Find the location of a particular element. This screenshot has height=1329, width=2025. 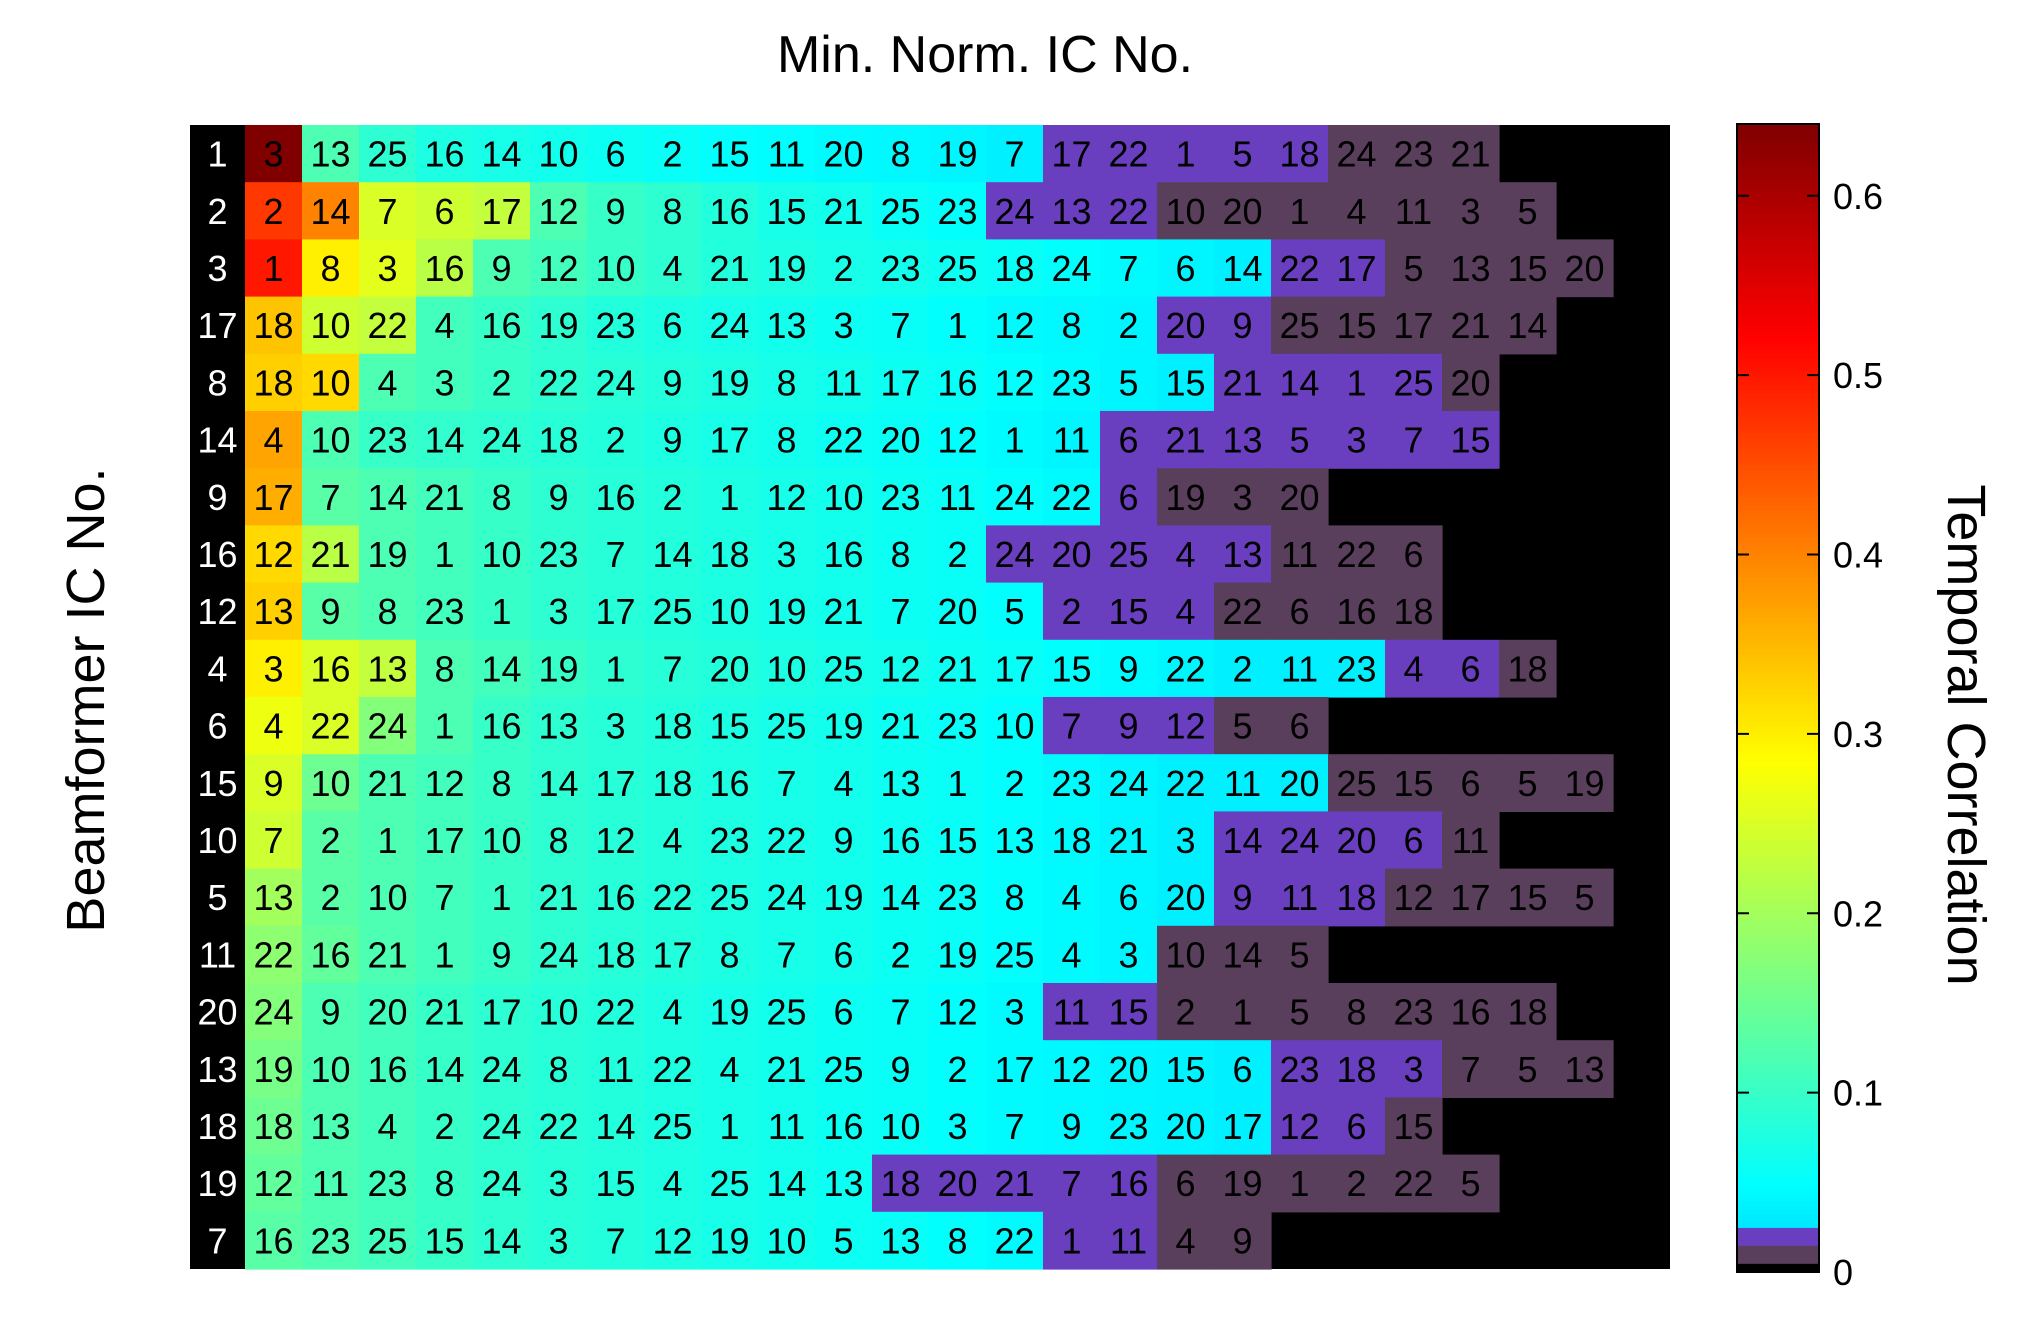

row-label: 15 is located at coordinates (217, 783).